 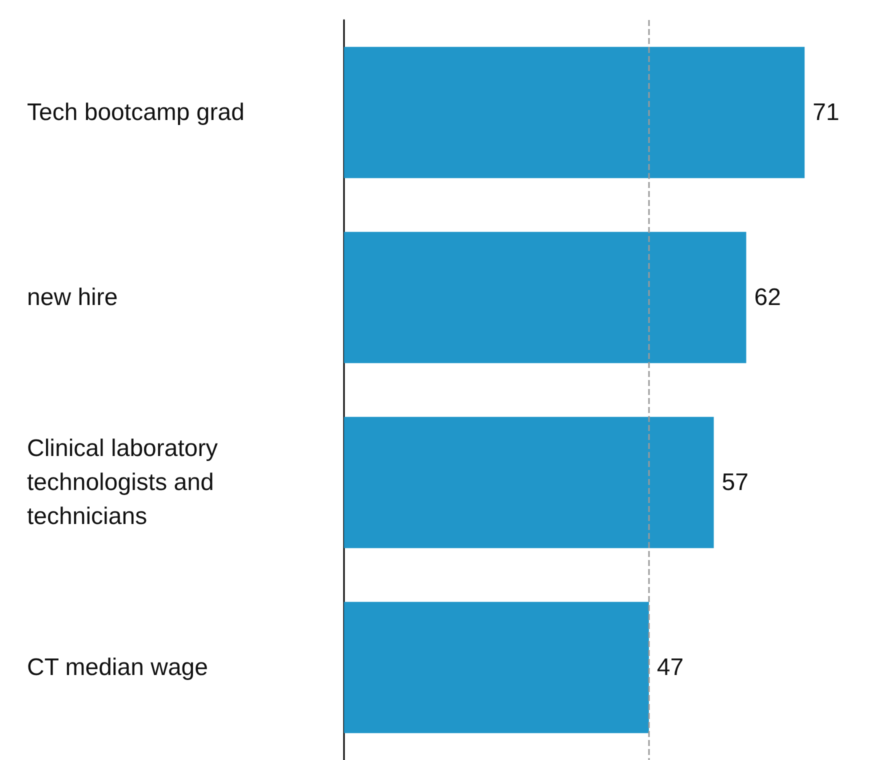 What do you see at coordinates (72, 297) in the screenshot?
I see `y-tick-label: new hire` at bounding box center [72, 297].